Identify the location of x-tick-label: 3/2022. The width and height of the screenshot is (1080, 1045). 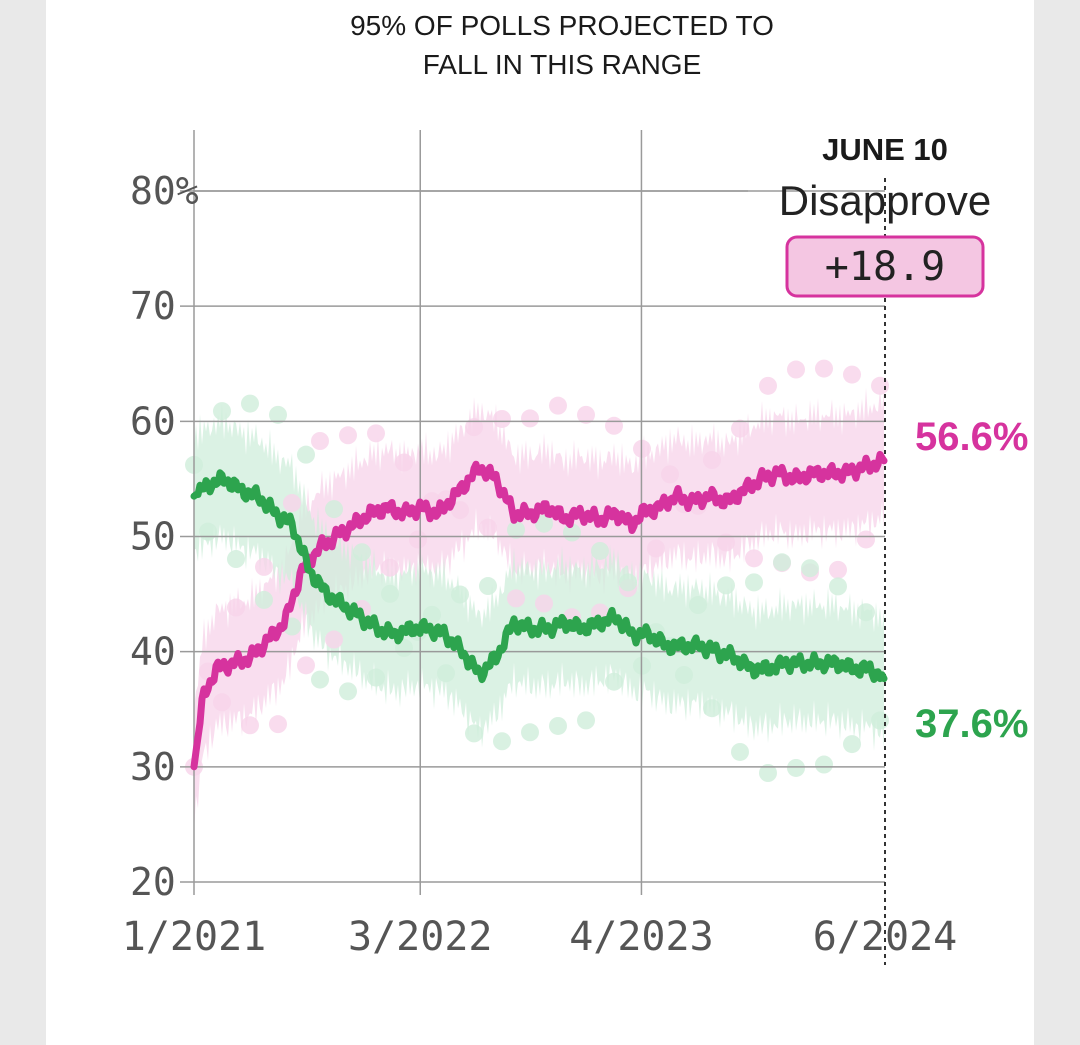
(420, 937).